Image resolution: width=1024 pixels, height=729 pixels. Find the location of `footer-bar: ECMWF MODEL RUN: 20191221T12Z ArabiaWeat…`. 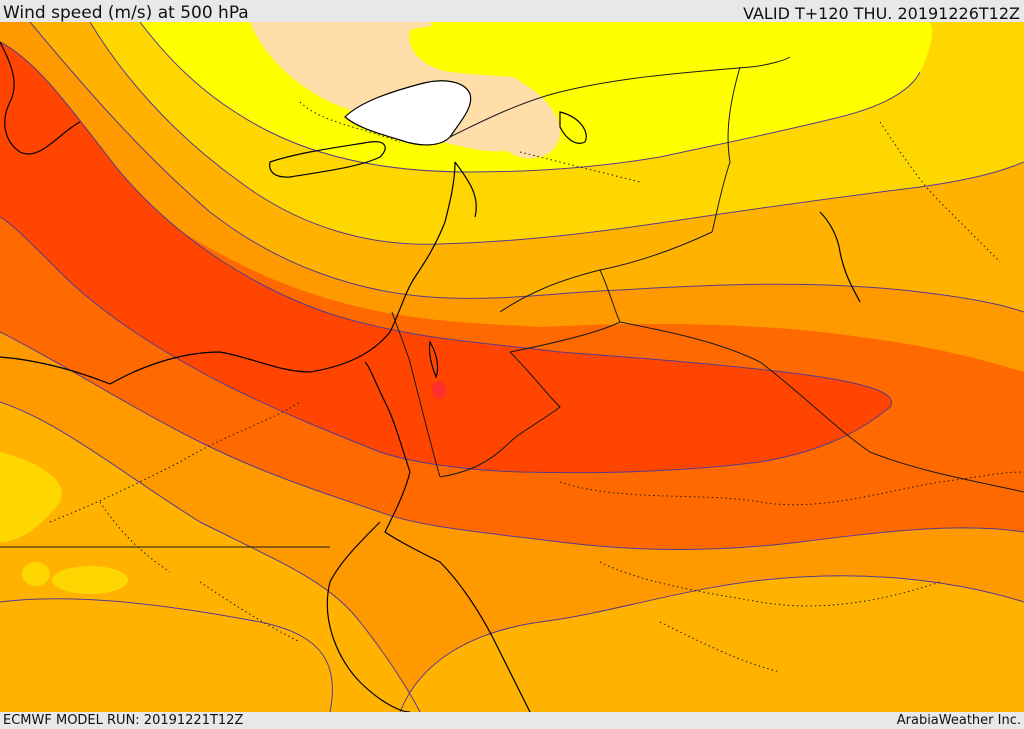

footer-bar: ECMWF MODEL RUN: 20191221T12Z ArabiaWeat… is located at coordinates (512, 720).